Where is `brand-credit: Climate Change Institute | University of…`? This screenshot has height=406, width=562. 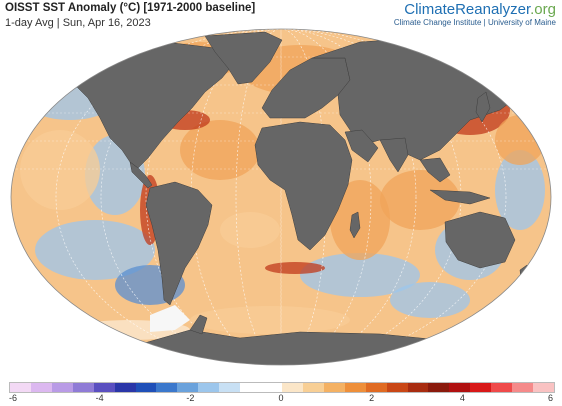 brand-credit: Climate Change Institute | University of… is located at coordinates (474, 22).